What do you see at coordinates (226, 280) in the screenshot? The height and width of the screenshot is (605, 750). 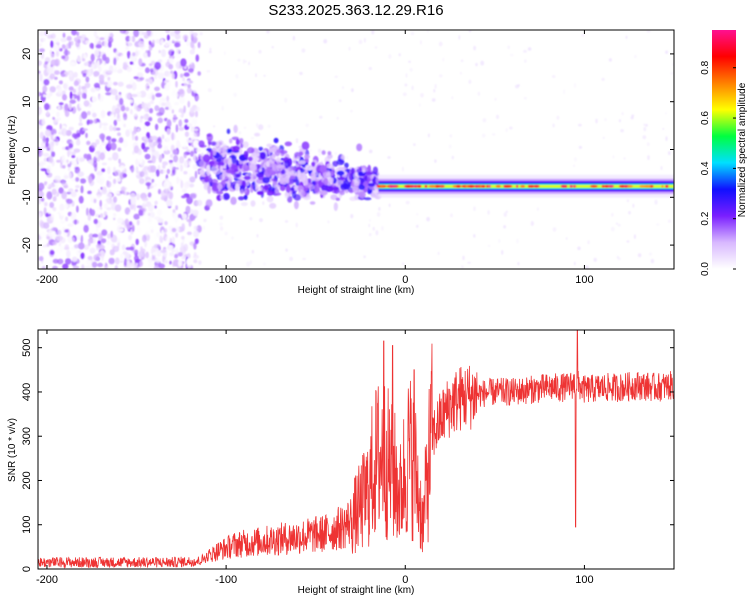 I see `x-tick-label: -100` at bounding box center [226, 280].